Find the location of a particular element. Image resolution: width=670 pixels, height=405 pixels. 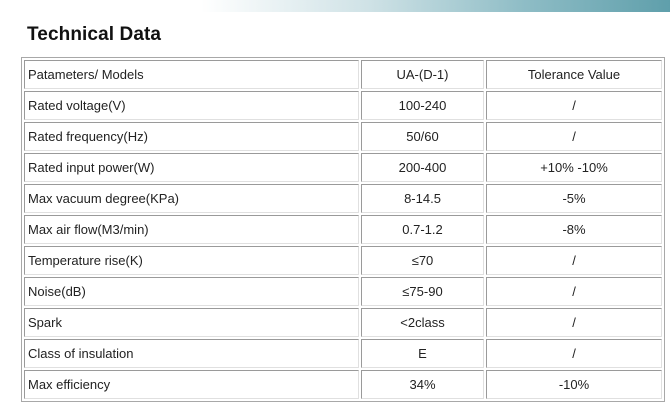

parameter-cell: Rated voltage(V) is located at coordinates (191, 105).